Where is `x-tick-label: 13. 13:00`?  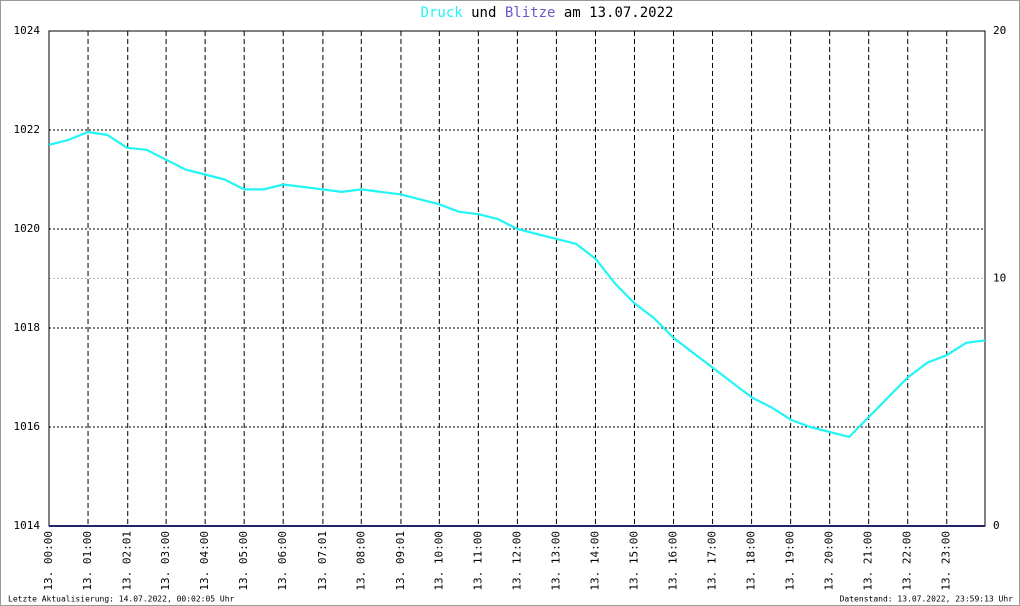 x-tick-label: 13. 13:00 is located at coordinates (555, 561).